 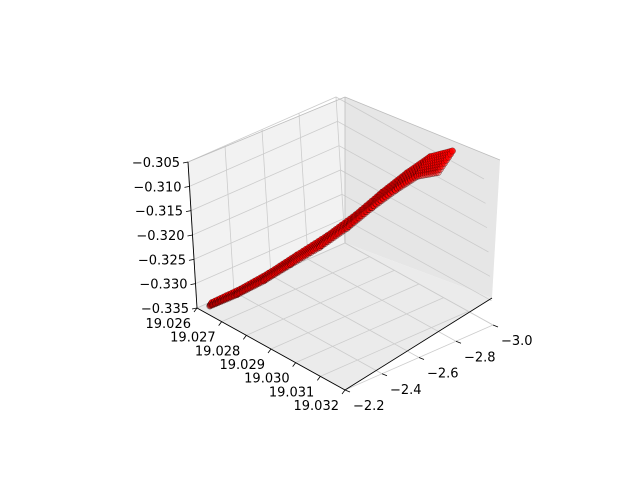 What do you see at coordinates (156, 163) in the screenshot?
I see `z-tick-label: −0.305` at bounding box center [156, 163].